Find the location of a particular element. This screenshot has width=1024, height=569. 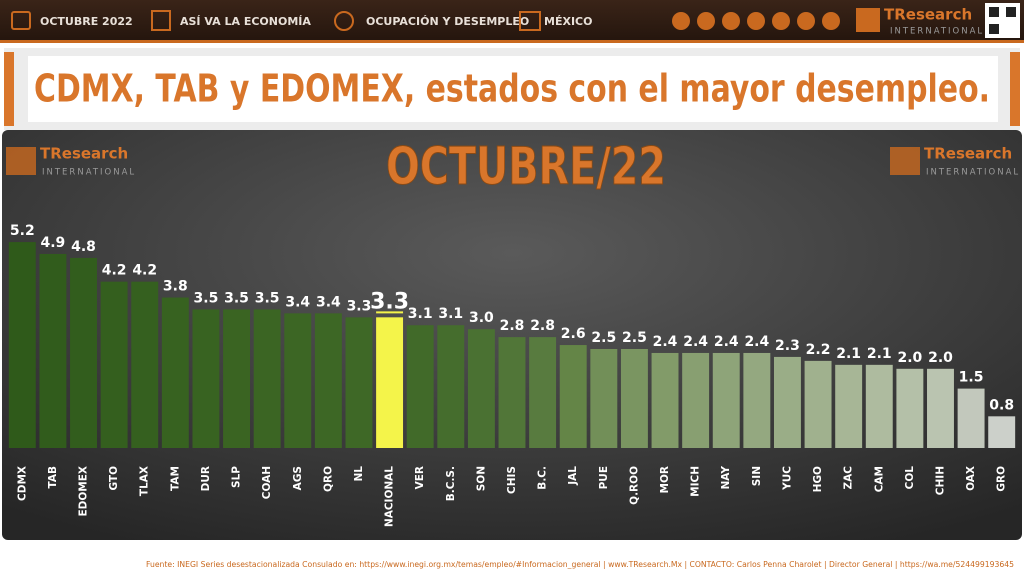

value-label: 0.8 is located at coordinates (1001, 405).